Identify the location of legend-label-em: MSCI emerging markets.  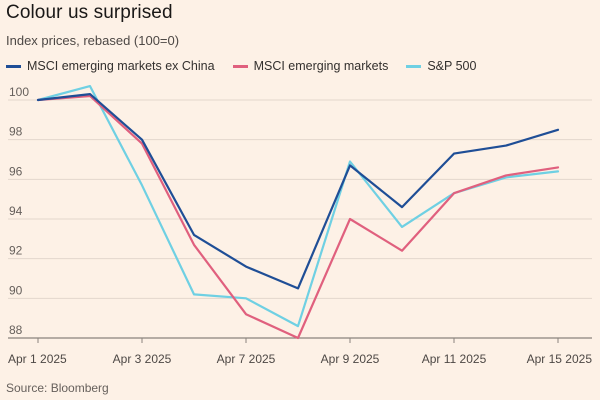
(321, 66).